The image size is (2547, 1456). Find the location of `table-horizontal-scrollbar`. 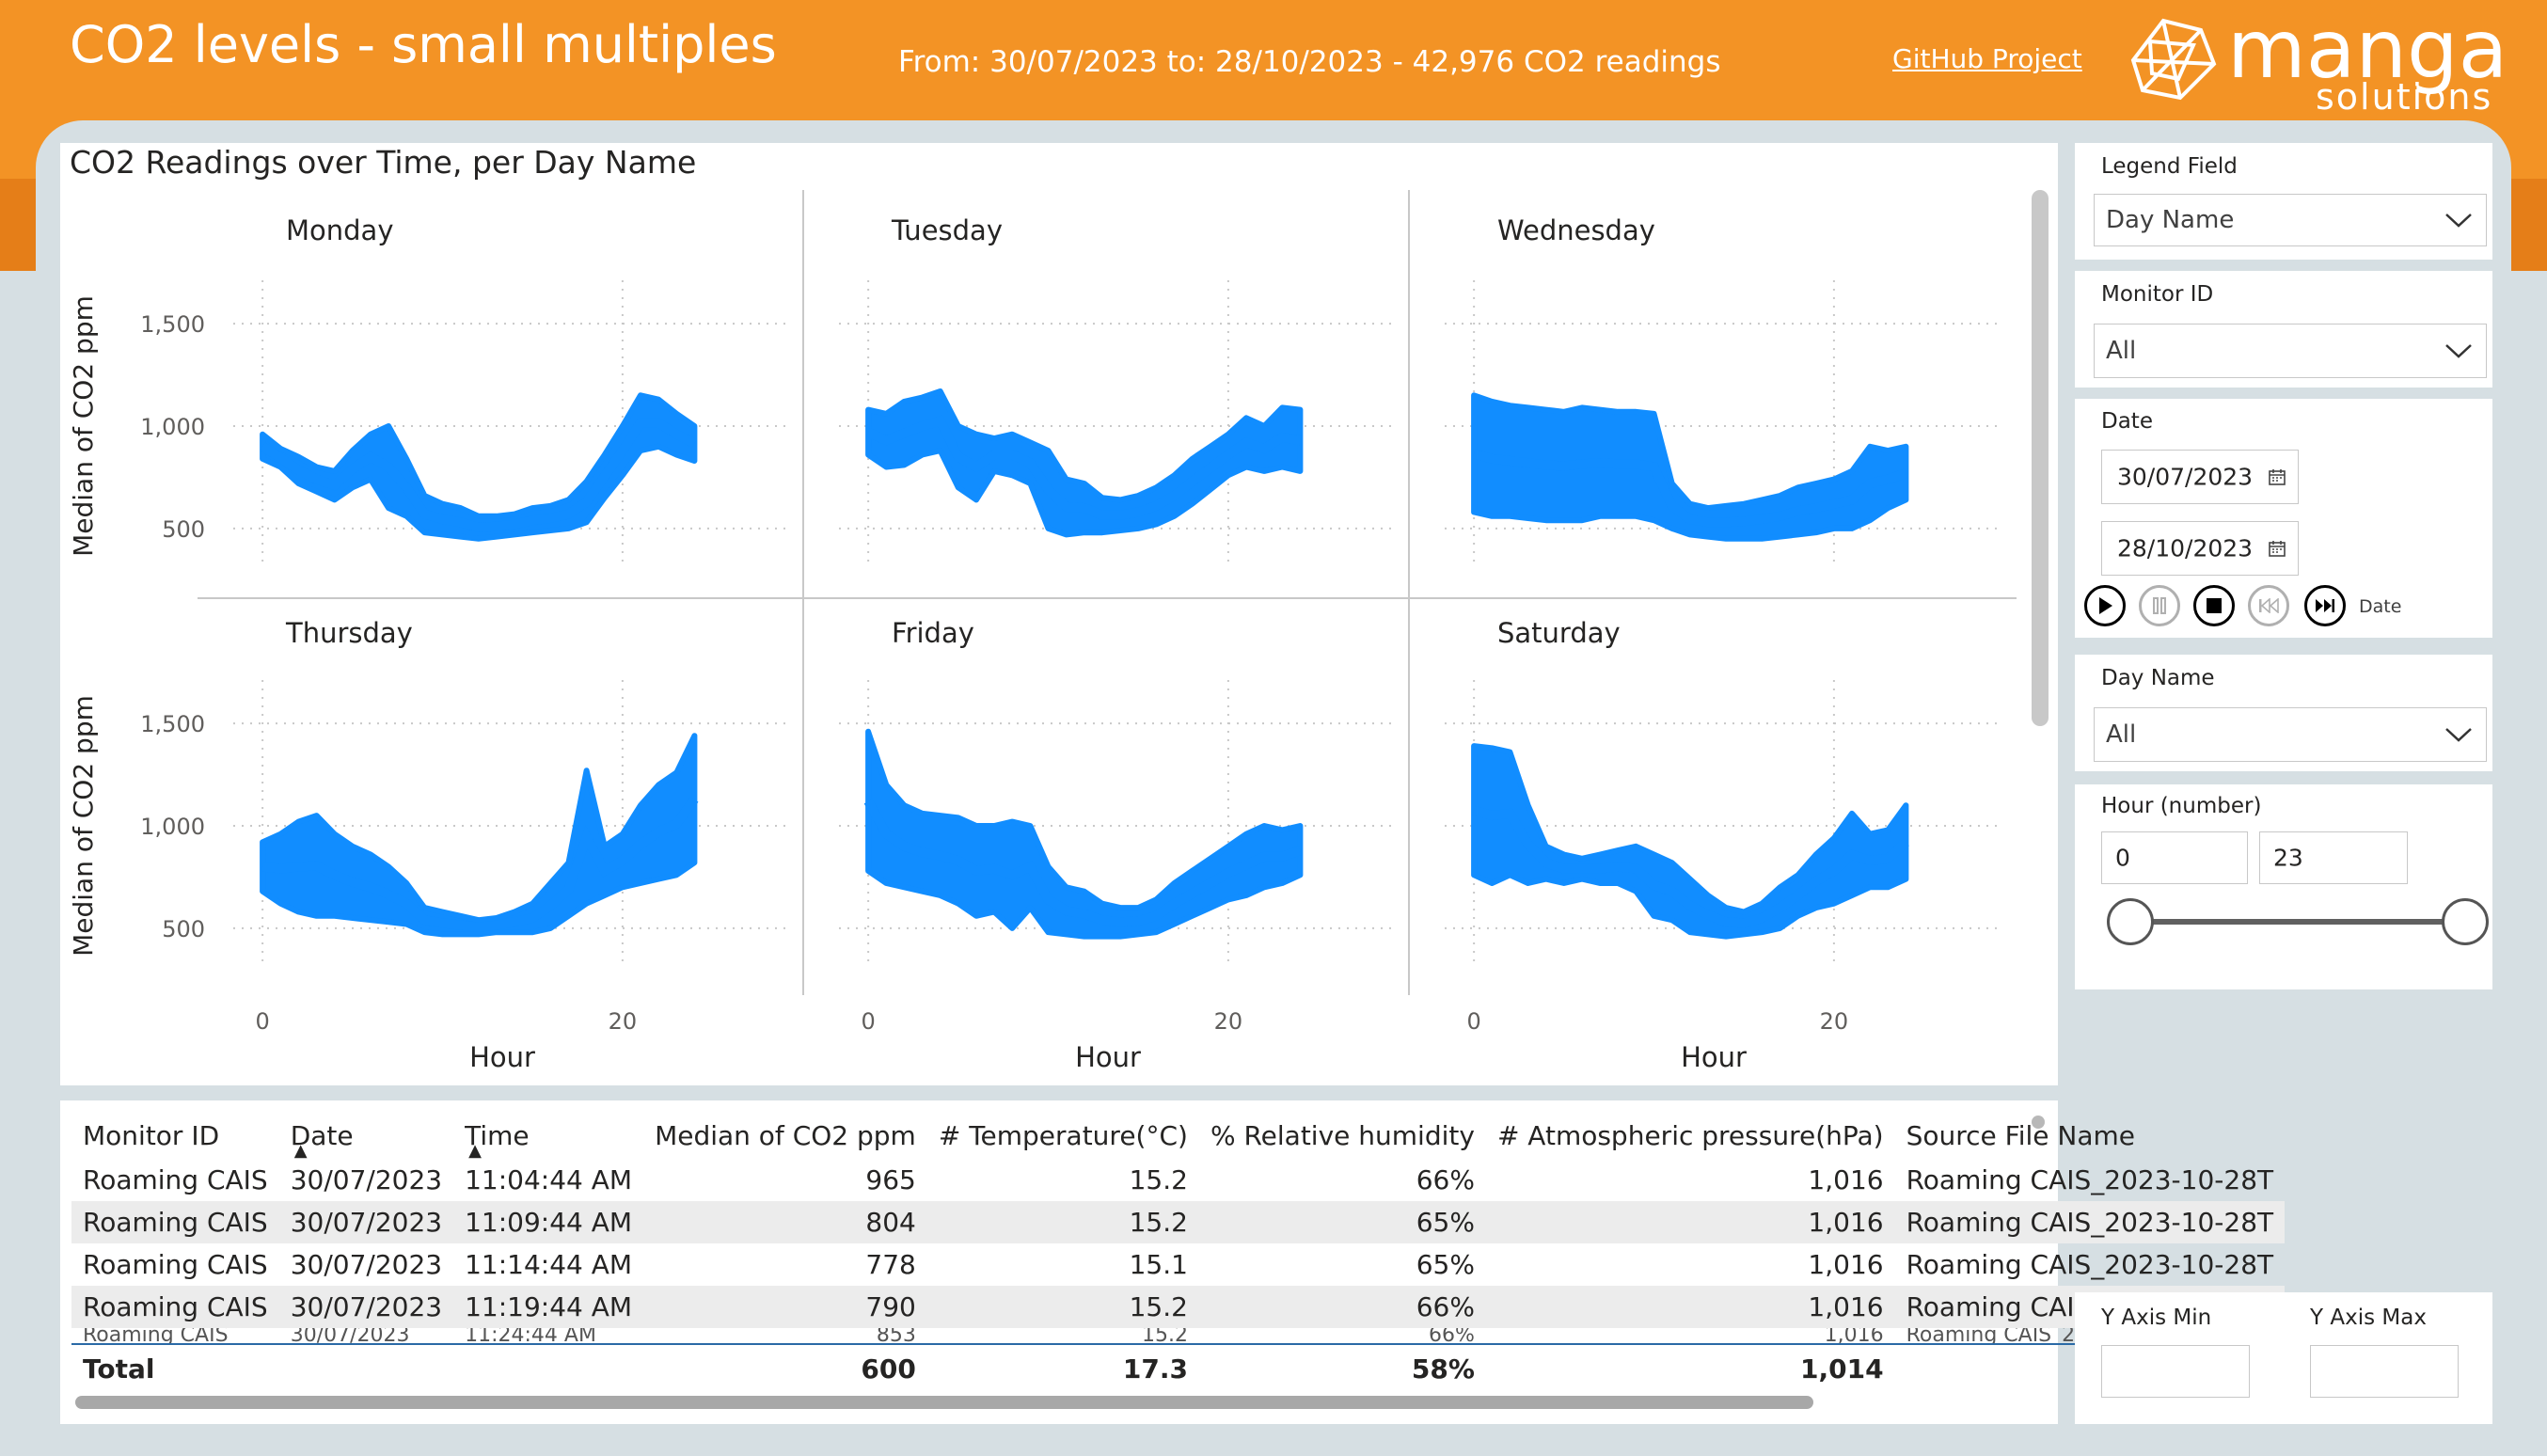

table-horizontal-scrollbar is located at coordinates (944, 1402).